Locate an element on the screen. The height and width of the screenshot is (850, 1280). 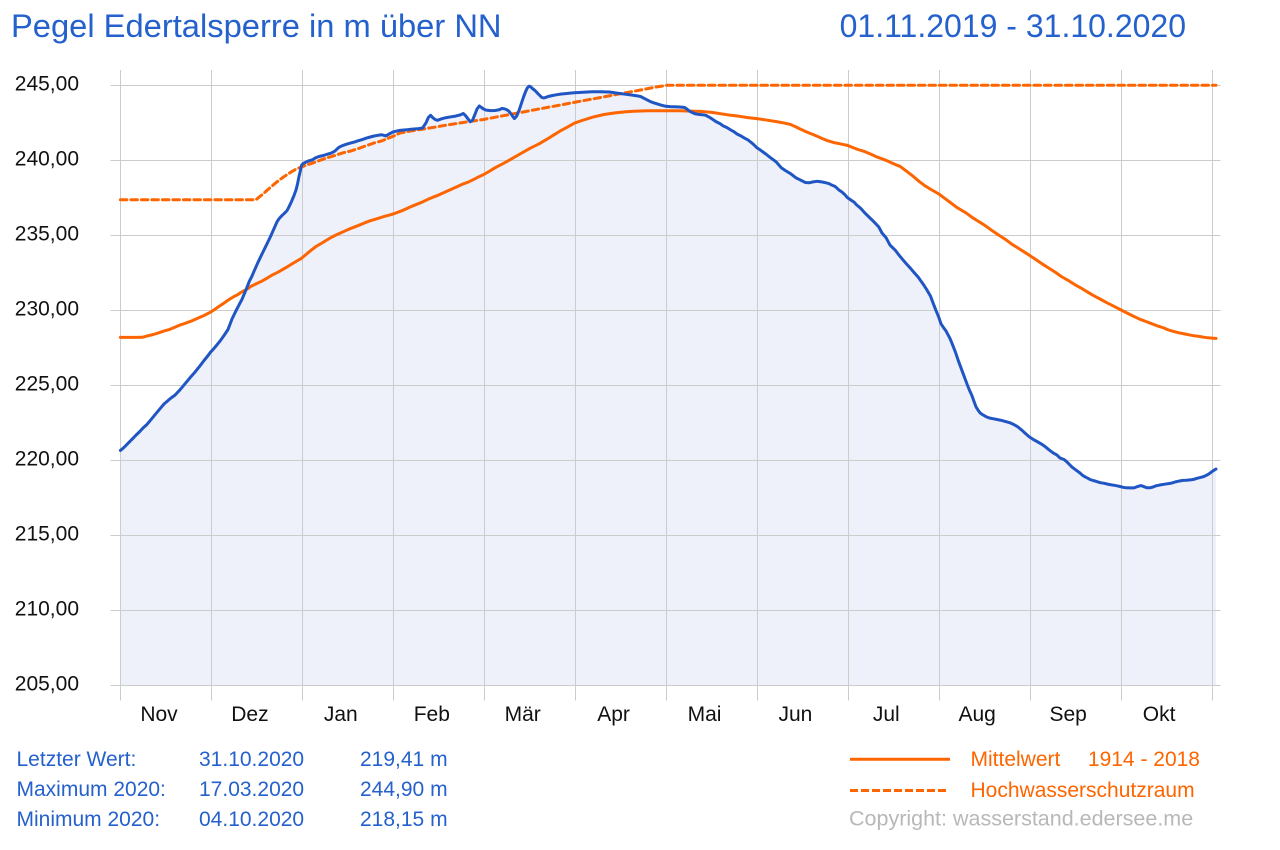
svg-text: 220,00 is located at coordinates (47, 459).